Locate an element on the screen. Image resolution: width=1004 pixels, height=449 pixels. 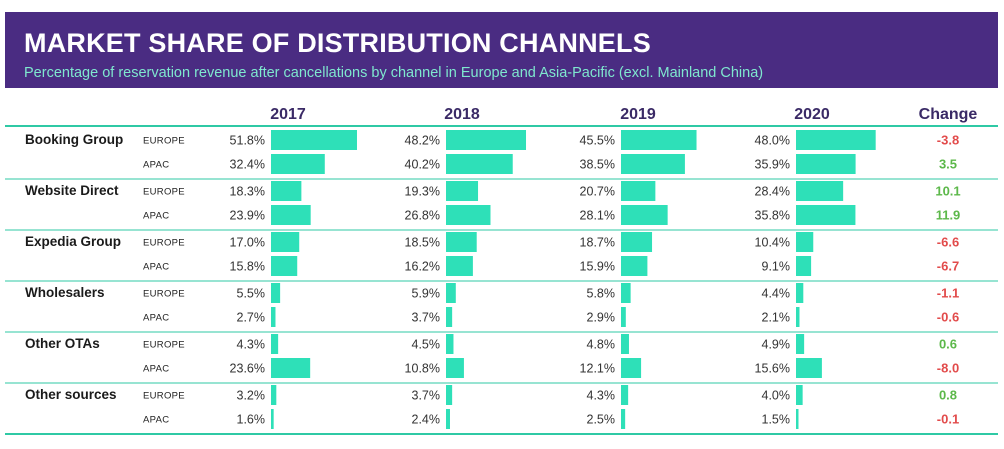
change-header: Change is located at coordinates (948, 114).